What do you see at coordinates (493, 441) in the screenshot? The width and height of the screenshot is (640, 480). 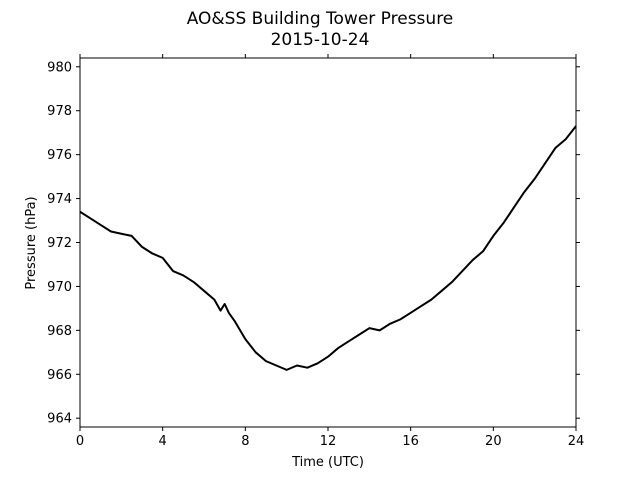 I see `x-tick-label: 20` at bounding box center [493, 441].